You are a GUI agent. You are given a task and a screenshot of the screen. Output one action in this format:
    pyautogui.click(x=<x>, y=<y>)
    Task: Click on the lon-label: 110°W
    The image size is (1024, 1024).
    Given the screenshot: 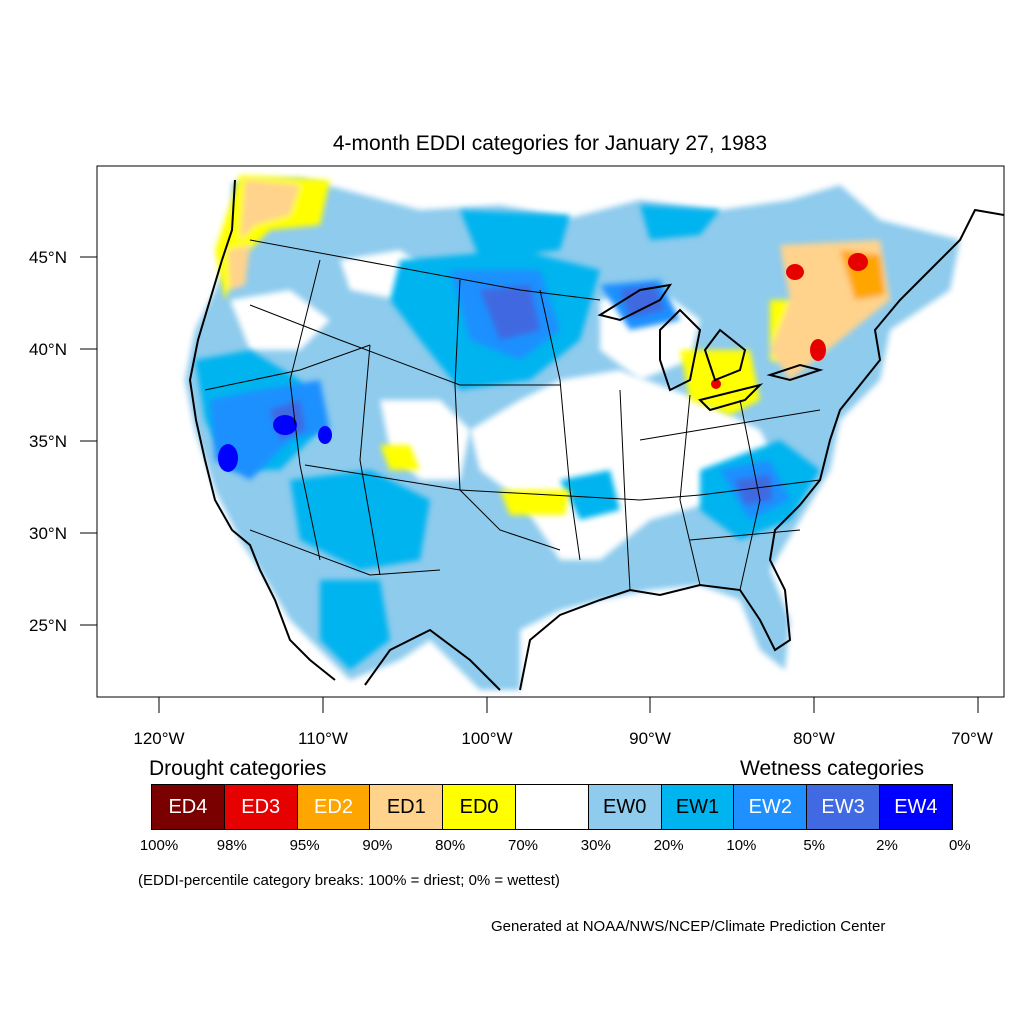 What is the action you would take?
    pyautogui.click(x=323, y=738)
    